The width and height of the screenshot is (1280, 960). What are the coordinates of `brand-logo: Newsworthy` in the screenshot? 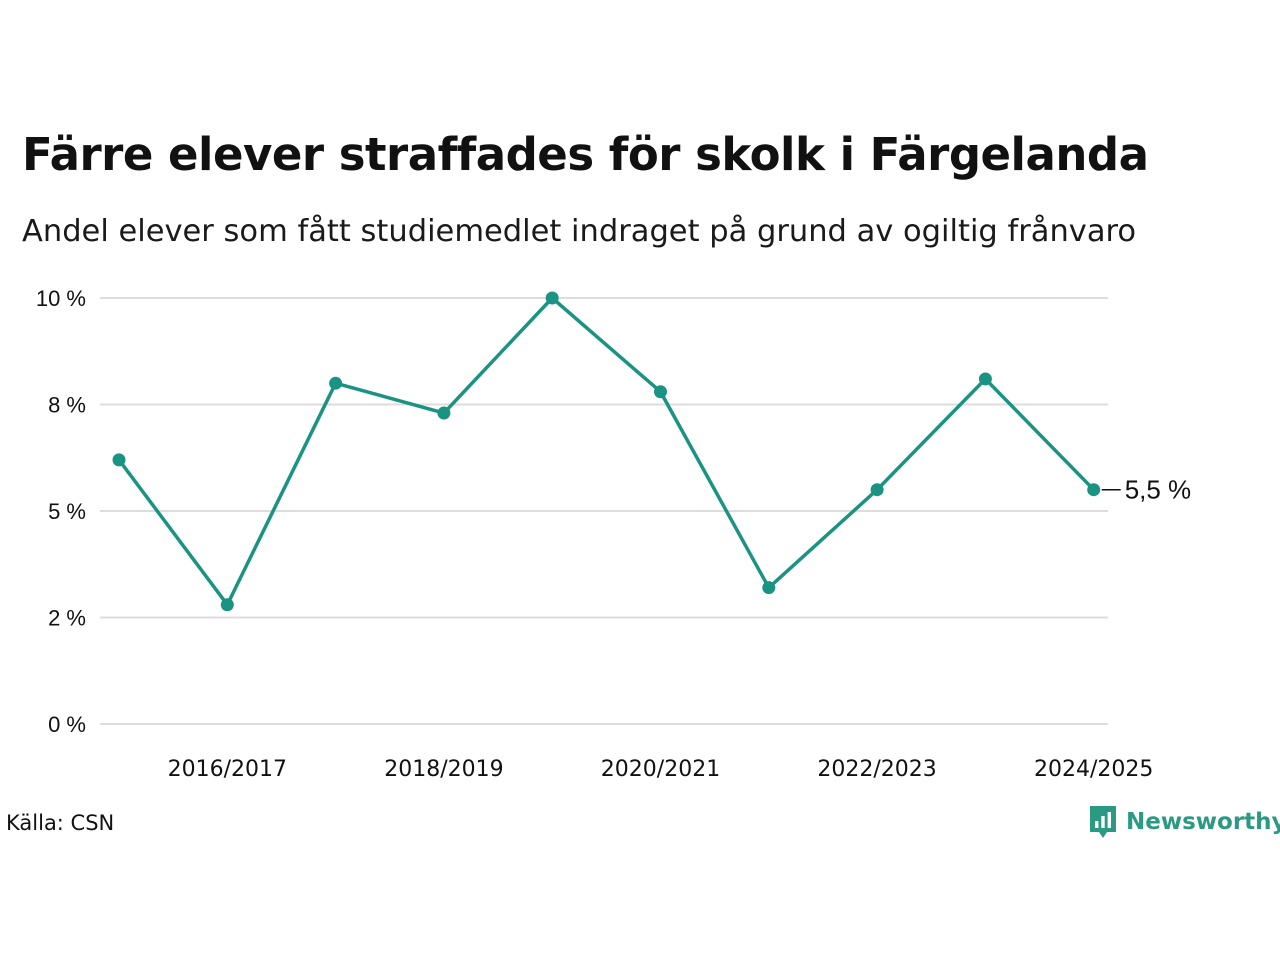 It's located at (1184, 822).